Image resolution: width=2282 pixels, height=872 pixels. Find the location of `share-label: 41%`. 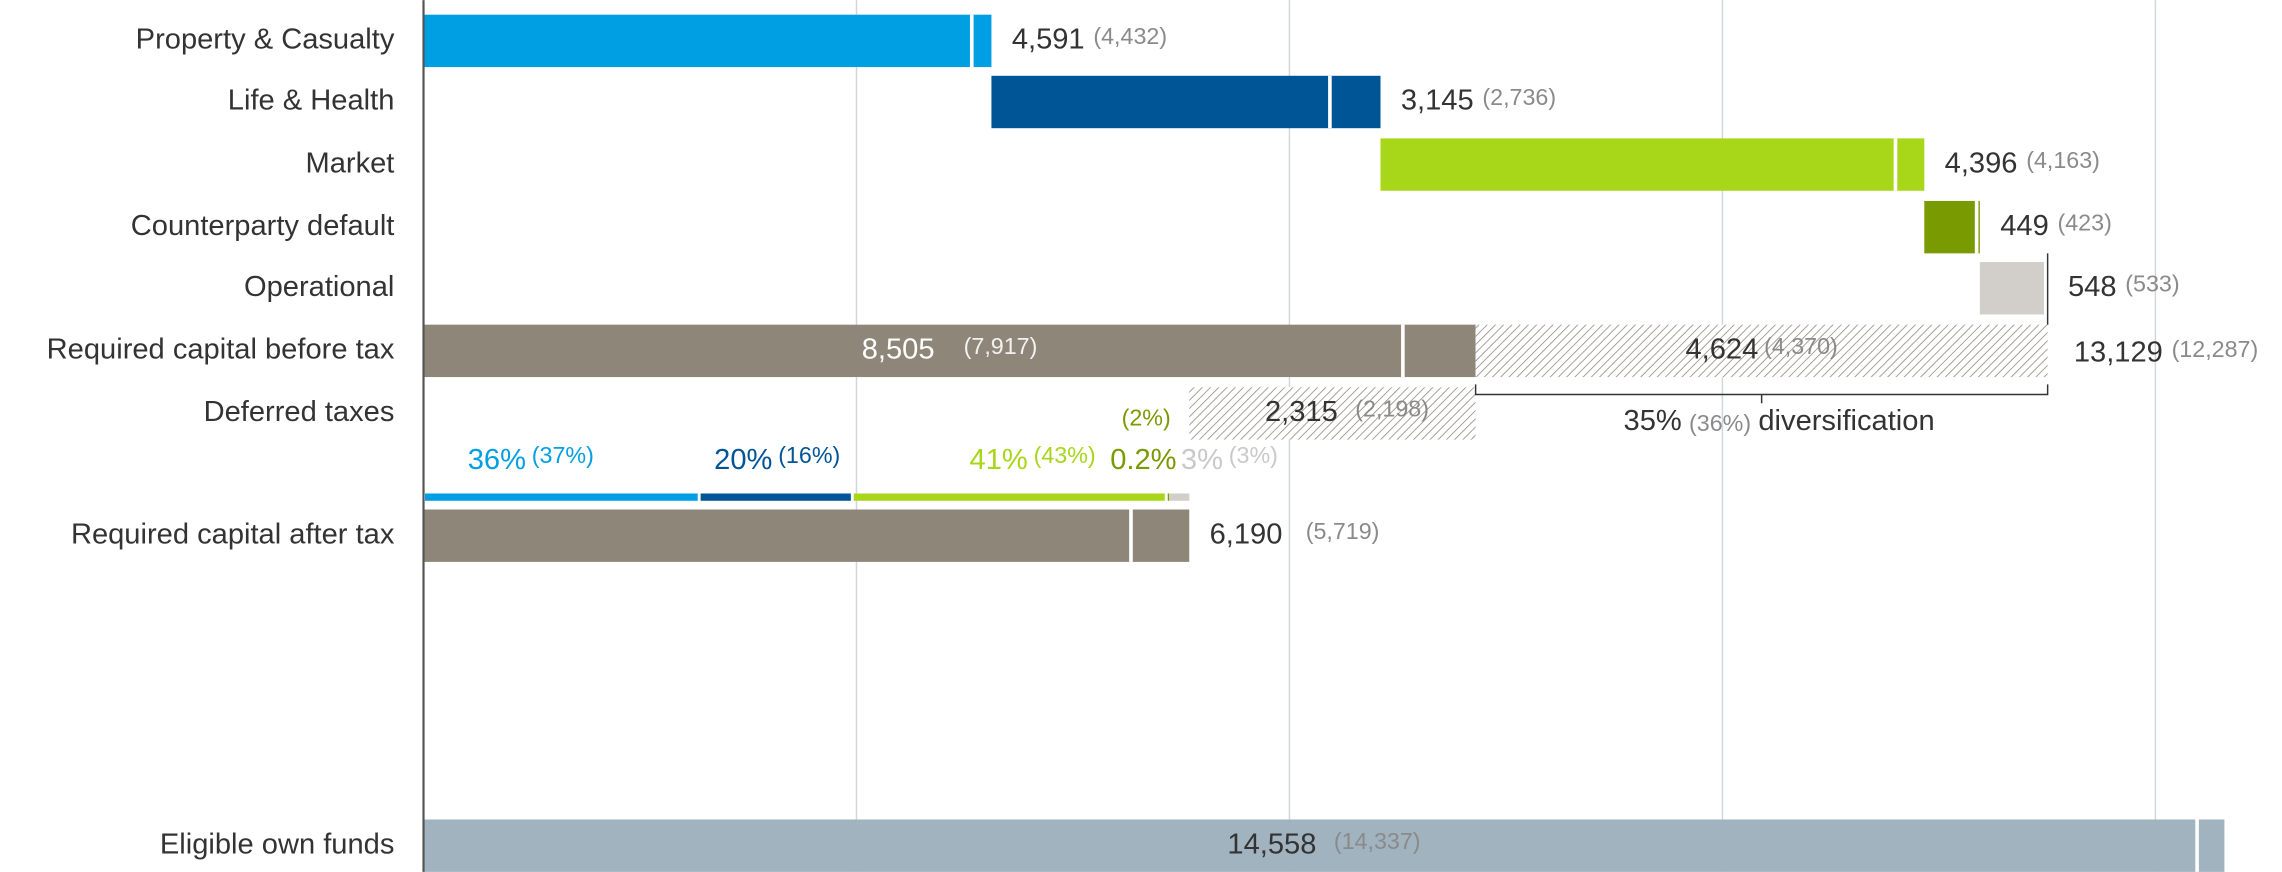

share-label: 41% is located at coordinates (999, 460).